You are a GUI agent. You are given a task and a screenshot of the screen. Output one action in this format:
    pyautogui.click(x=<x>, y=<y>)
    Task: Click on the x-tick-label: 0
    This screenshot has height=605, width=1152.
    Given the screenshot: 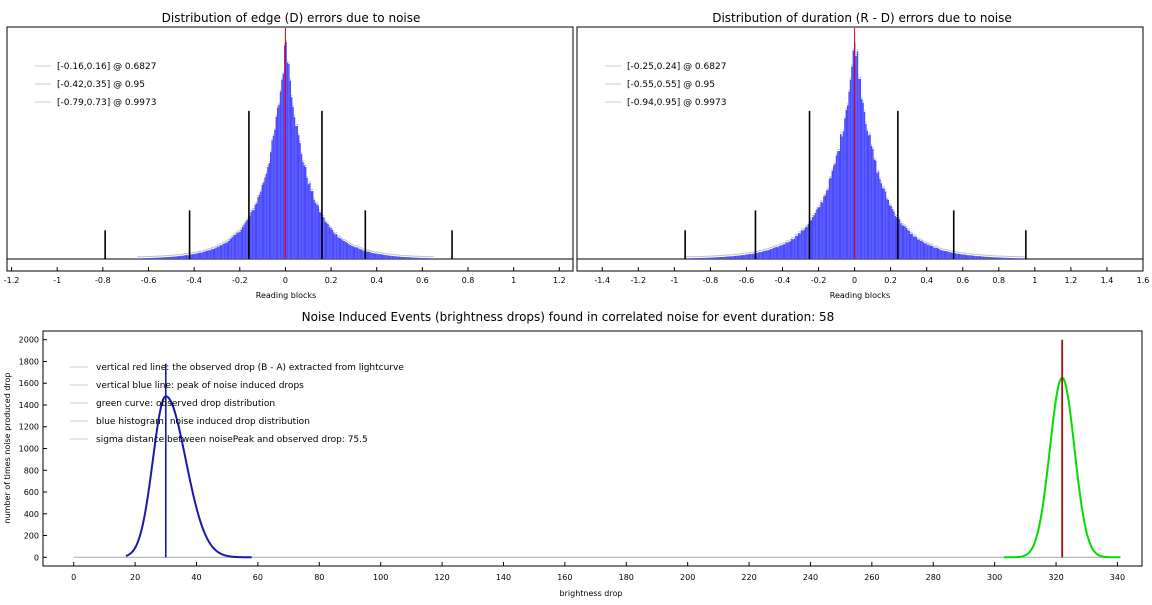 What is the action you would take?
    pyautogui.click(x=73, y=577)
    